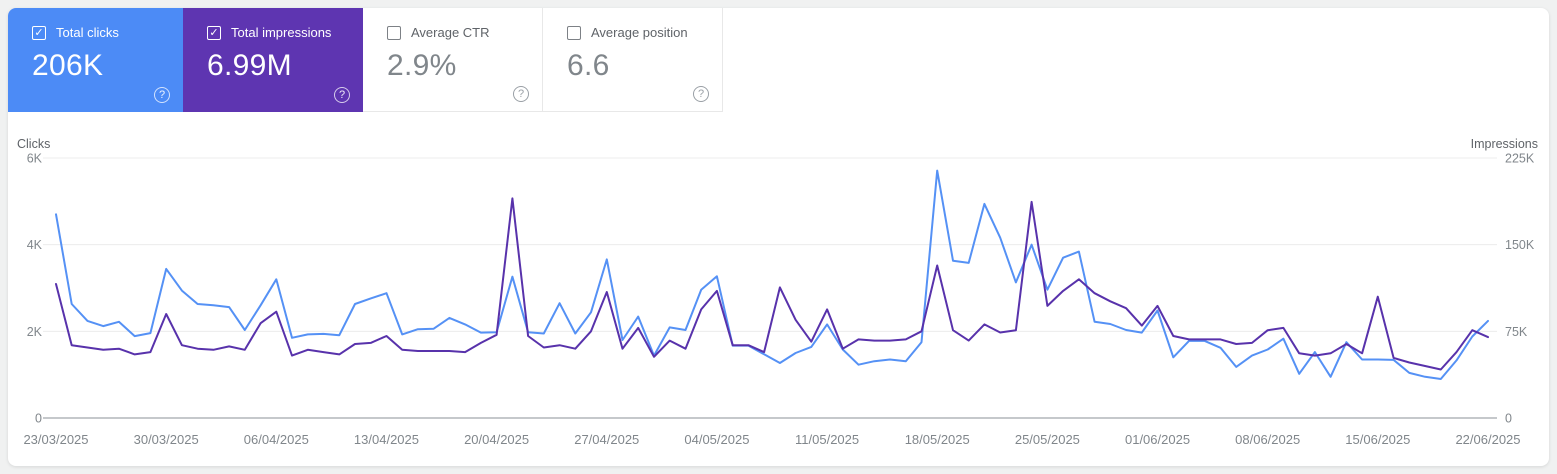 The image size is (1557, 474). I want to click on average-ctr-value: 2.9%, so click(422, 65).